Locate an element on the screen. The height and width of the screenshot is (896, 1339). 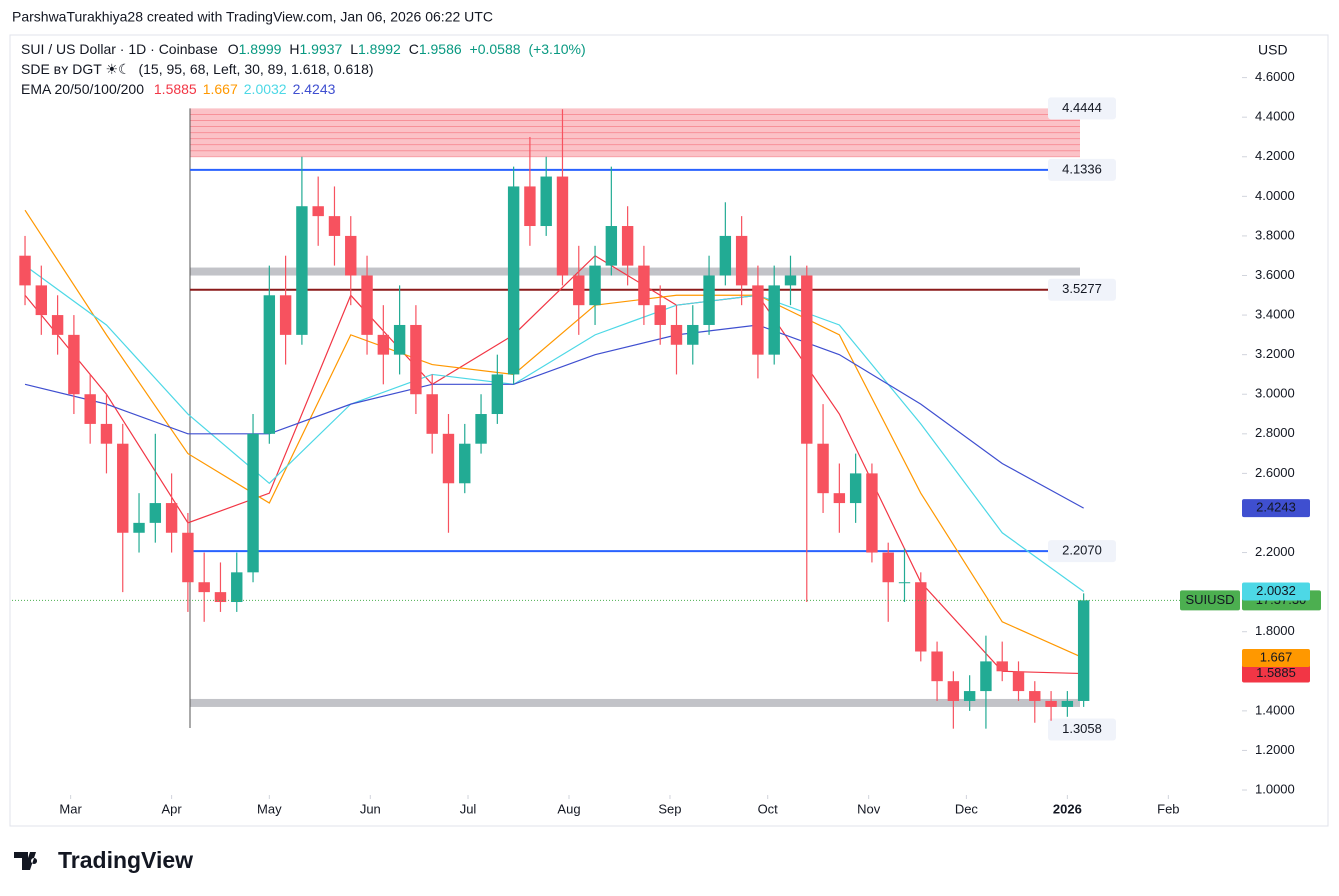
x-tick-label: Dec is located at coordinates (967, 808).